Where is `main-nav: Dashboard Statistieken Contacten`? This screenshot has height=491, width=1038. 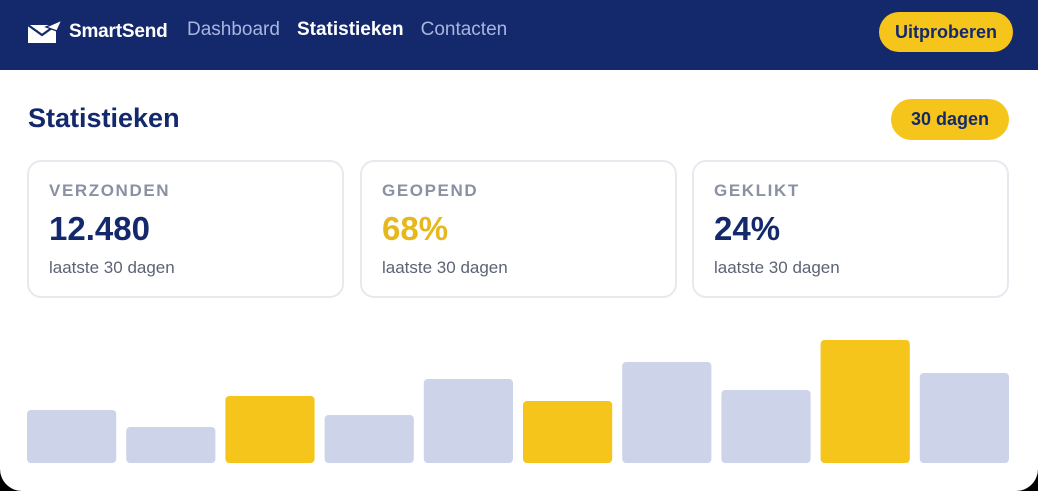 main-nav: Dashboard Statistieken Contacten is located at coordinates (355, 30).